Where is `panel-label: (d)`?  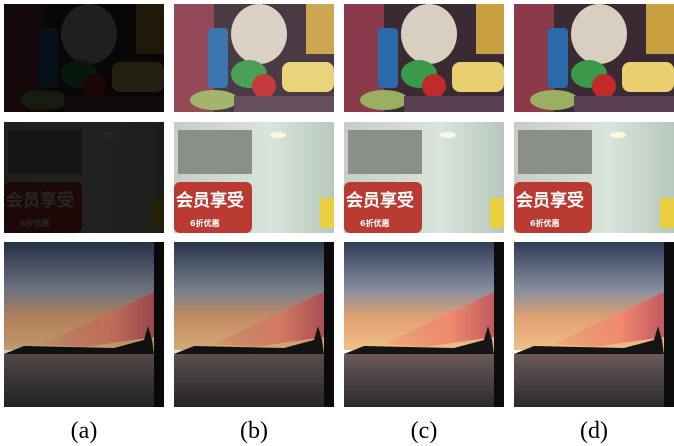
panel-label: (d) is located at coordinates (594, 431).